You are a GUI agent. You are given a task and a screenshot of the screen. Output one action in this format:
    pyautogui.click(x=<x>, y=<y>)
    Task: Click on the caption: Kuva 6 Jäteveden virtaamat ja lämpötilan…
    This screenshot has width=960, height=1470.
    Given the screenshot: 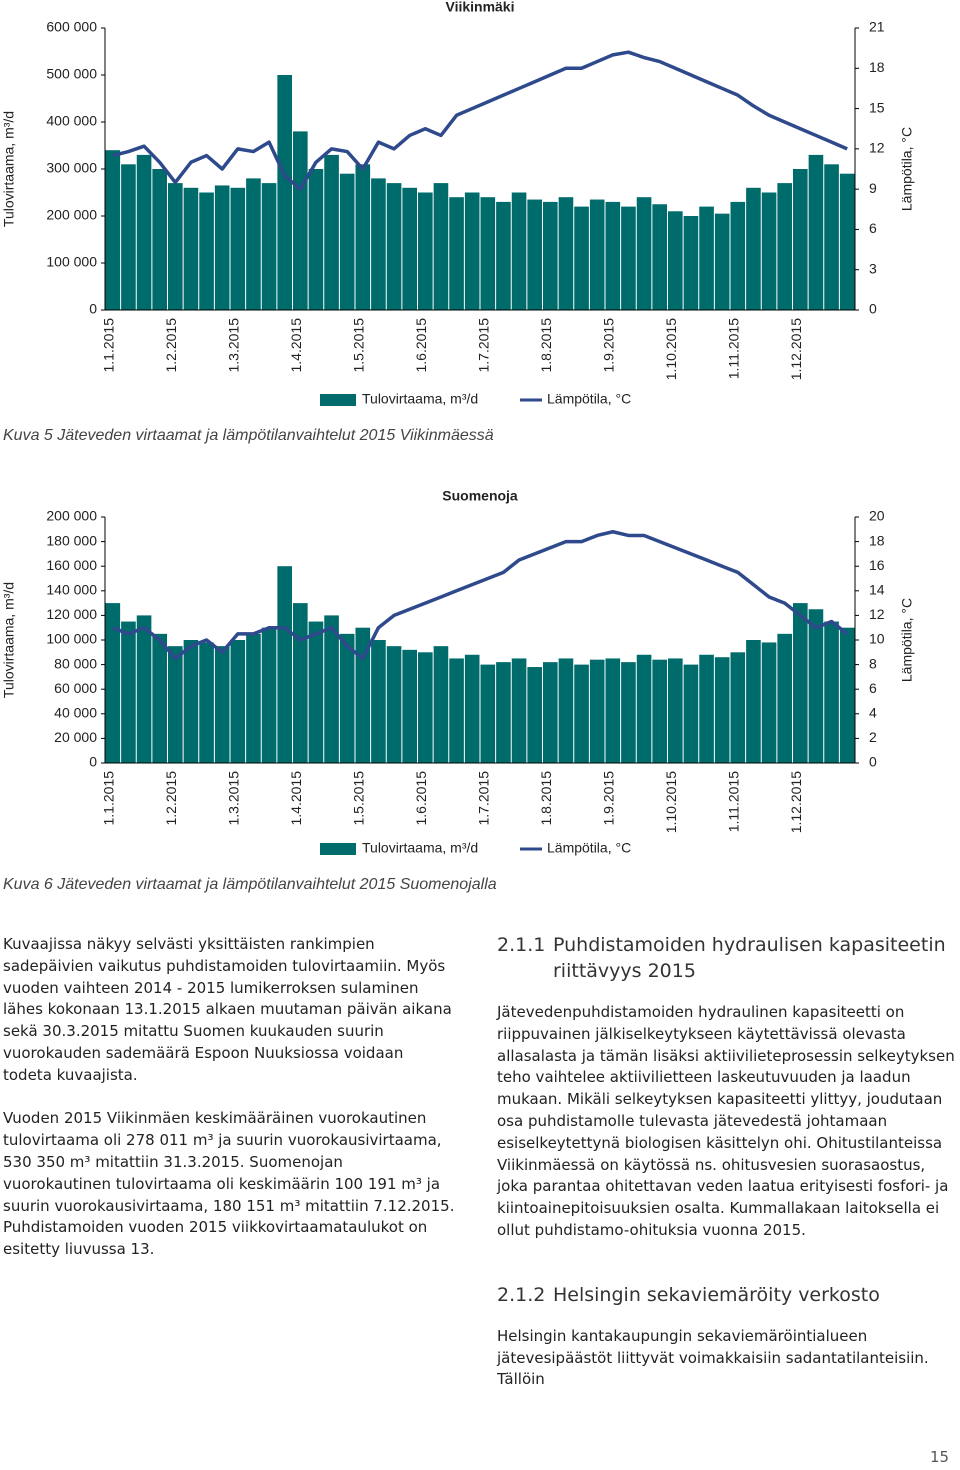 What is the action you would take?
    pyautogui.click(x=250, y=884)
    